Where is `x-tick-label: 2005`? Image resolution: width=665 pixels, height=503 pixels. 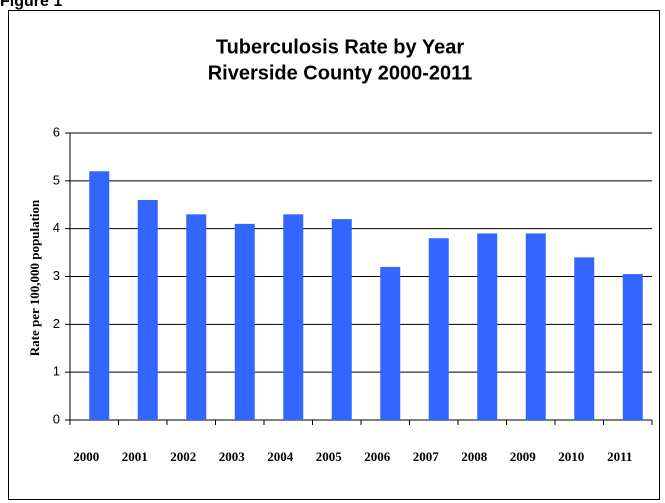
x-tick-label: 2005 is located at coordinates (329, 456).